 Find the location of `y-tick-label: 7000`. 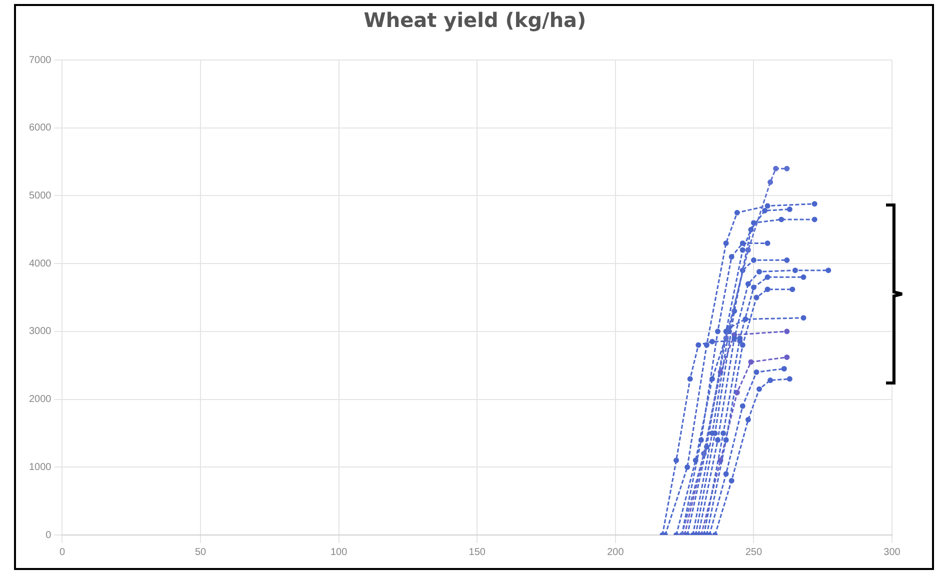

y-tick-label: 7000 is located at coordinates (40, 60).